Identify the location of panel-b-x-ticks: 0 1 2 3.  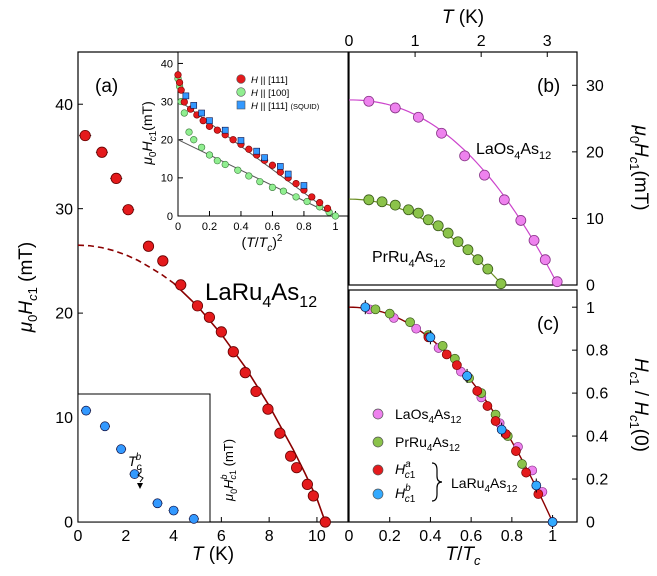
(448, 45).